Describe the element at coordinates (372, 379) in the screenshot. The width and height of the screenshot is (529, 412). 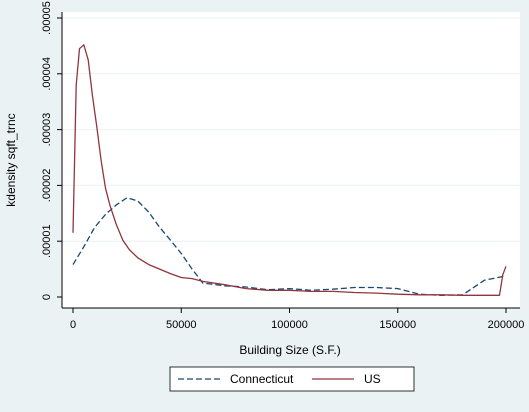
I see `legend-label-us: US` at that location.